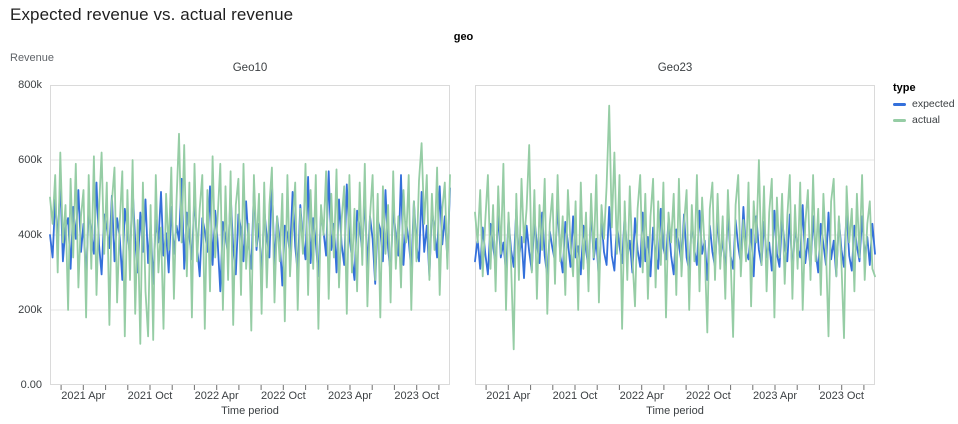 This screenshot has width=958, height=424. What do you see at coordinates (22, 212) in the screenshot?
I see `y-axis-tick-labels: 800k 600k 400k 200k 0.00` at bounding box center [22, 212].